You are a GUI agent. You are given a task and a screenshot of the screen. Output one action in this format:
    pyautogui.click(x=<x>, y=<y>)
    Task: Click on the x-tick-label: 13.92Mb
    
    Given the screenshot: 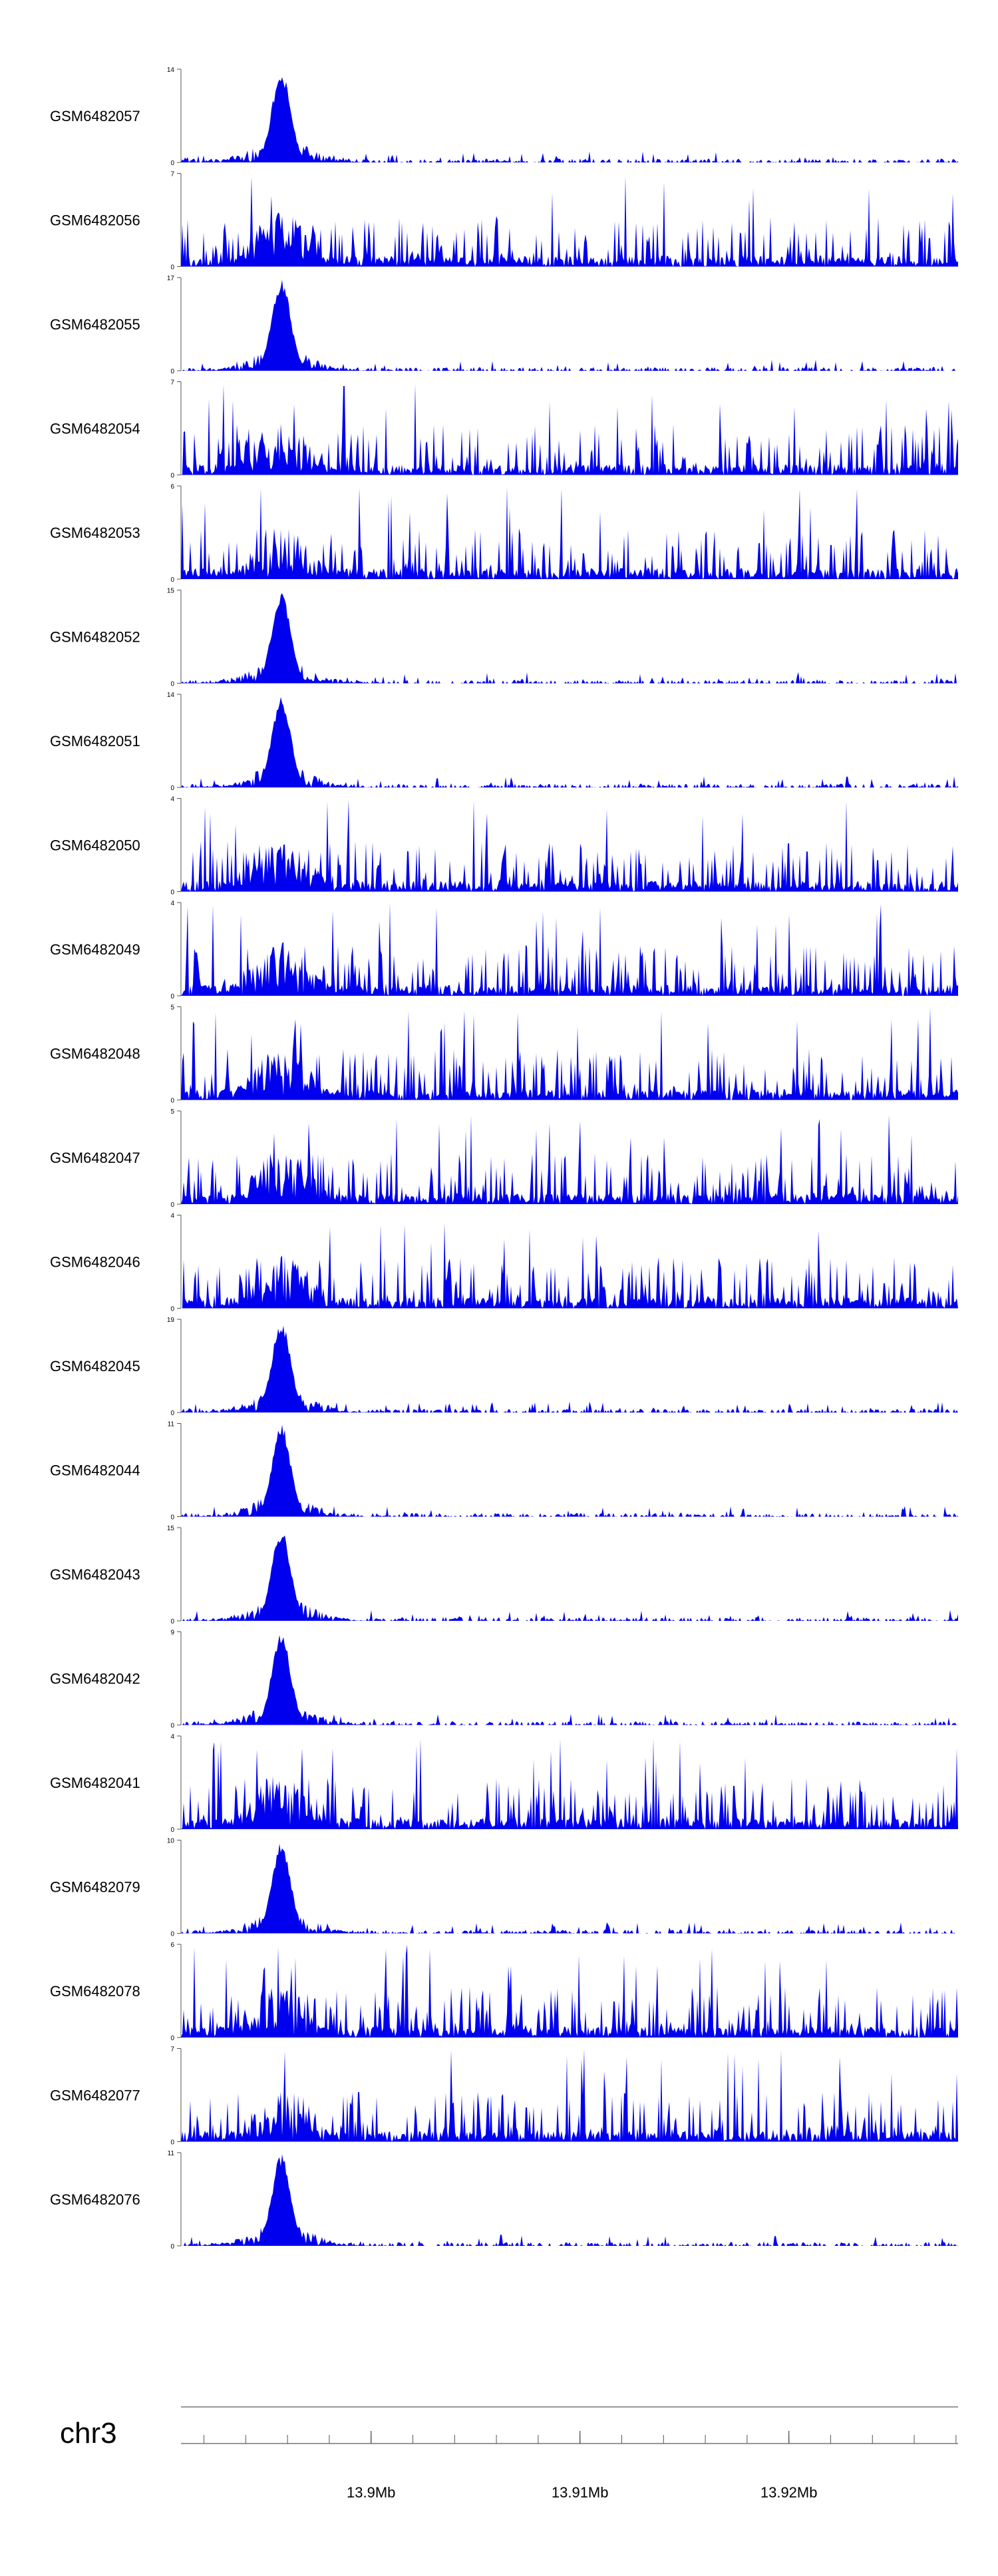 What is the action you would take?
    pyautogui.click(x=789, y=2492)
    